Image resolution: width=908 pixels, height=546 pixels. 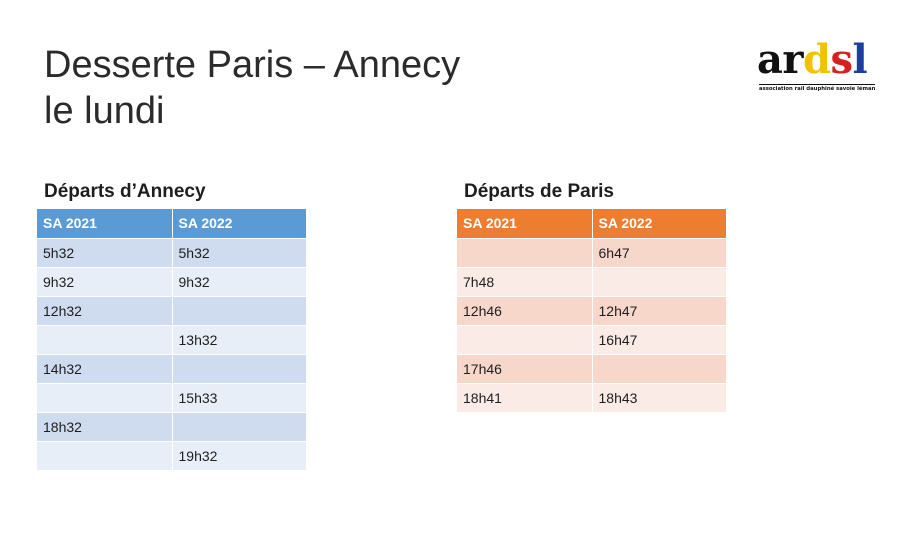 What do you see at coordinates (239, 455) in the screenshot?
I see `cell-sa-2022: 19h32` at bounding box center [239, 455].